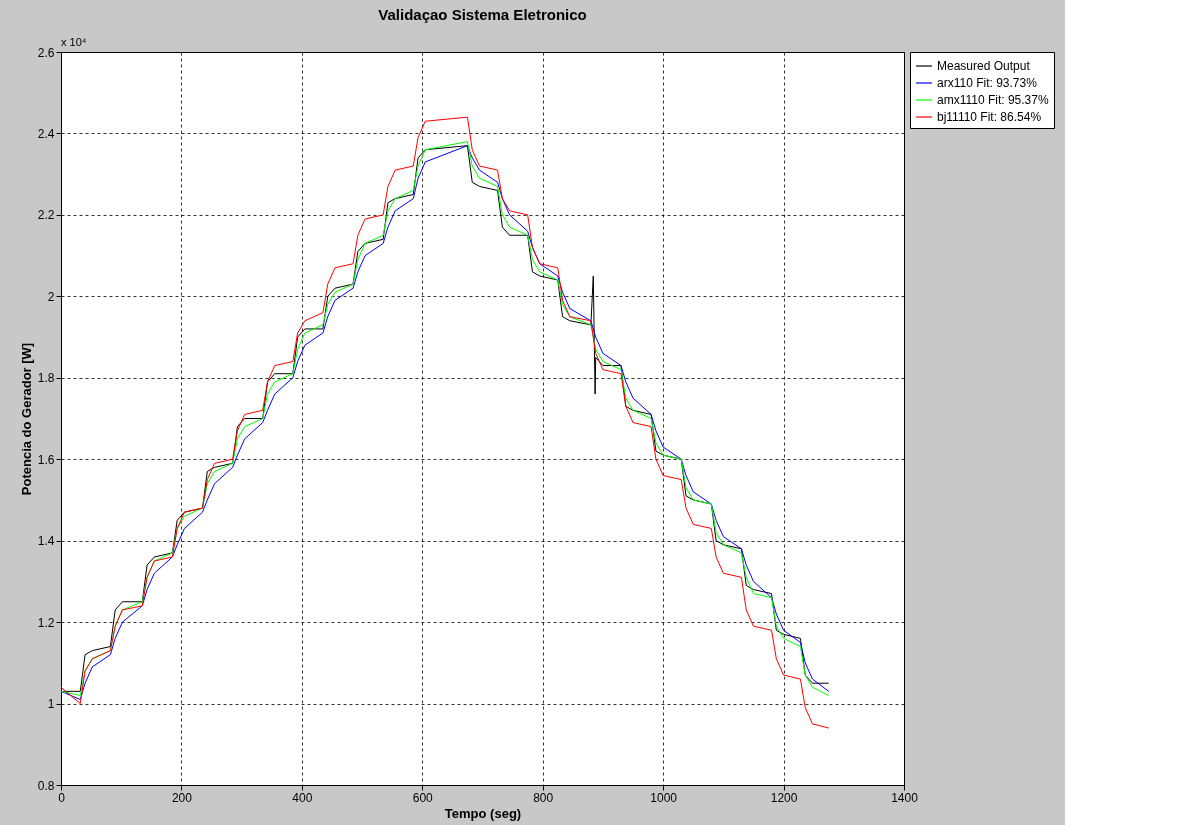  What do you see at coordinates (46, 215) in the screenshot?
I see `y-tick-label: 2.2` at bounding box center [46, 215].